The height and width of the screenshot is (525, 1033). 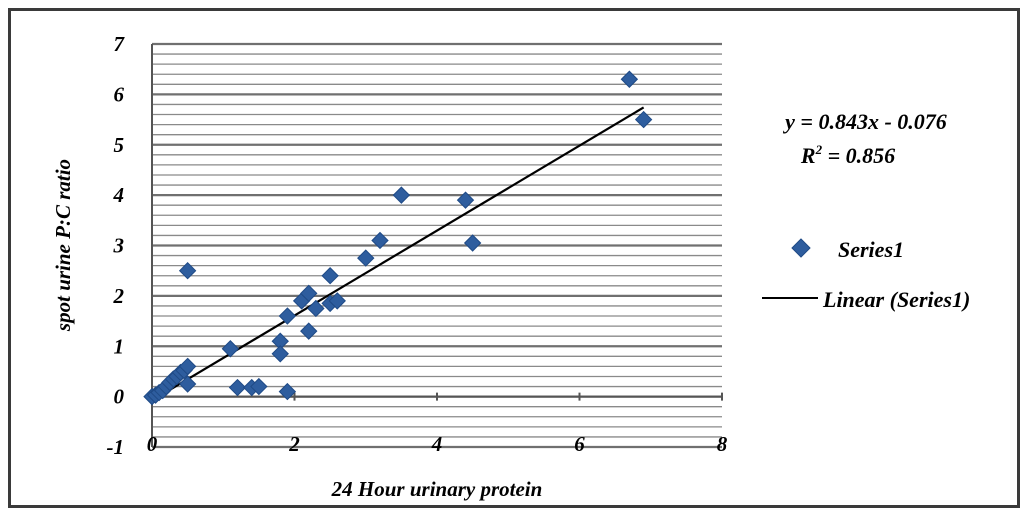 What do you see at coordinates (866, 274) in the screenshot?
I see `legend: Series1 Linear (Series1)` at bounding box center [866, 274].